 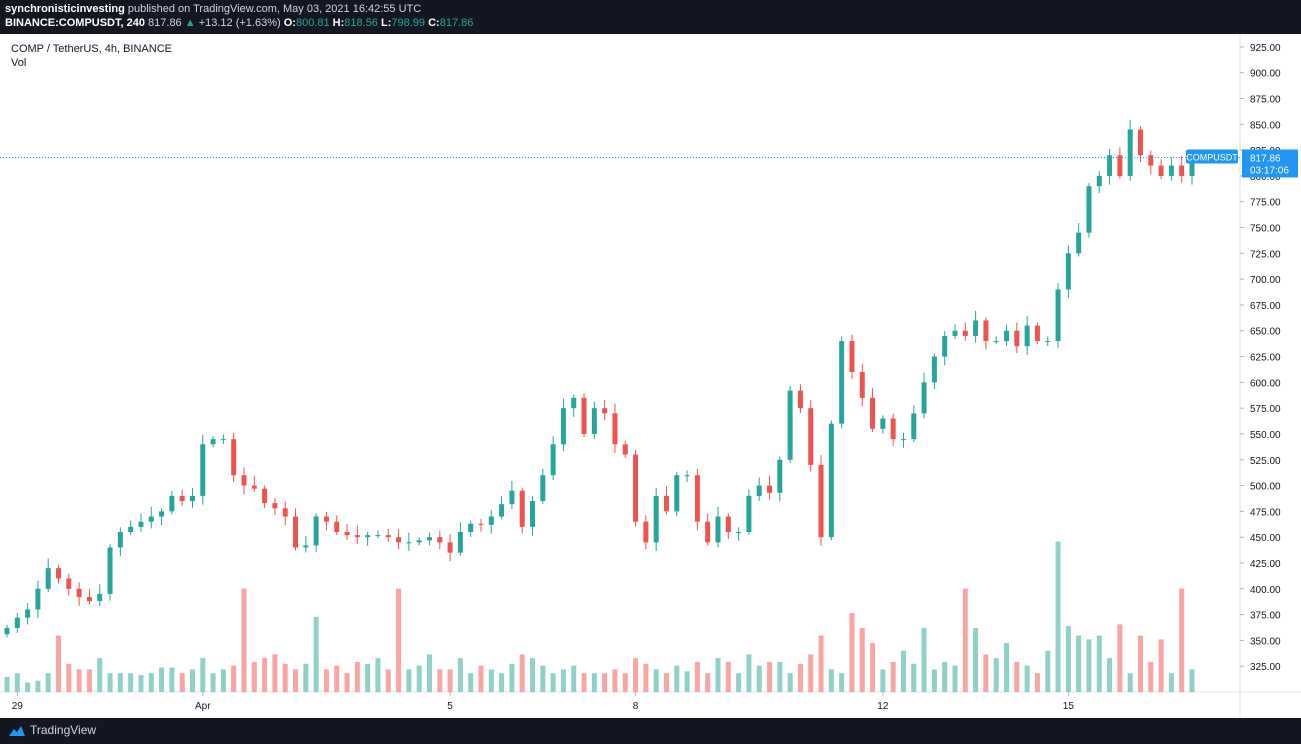 What do you see at coordinates (1265, 280) in the screenshot?
I see `price-tick-label: 700.00` at bounding box center [1265, 280].